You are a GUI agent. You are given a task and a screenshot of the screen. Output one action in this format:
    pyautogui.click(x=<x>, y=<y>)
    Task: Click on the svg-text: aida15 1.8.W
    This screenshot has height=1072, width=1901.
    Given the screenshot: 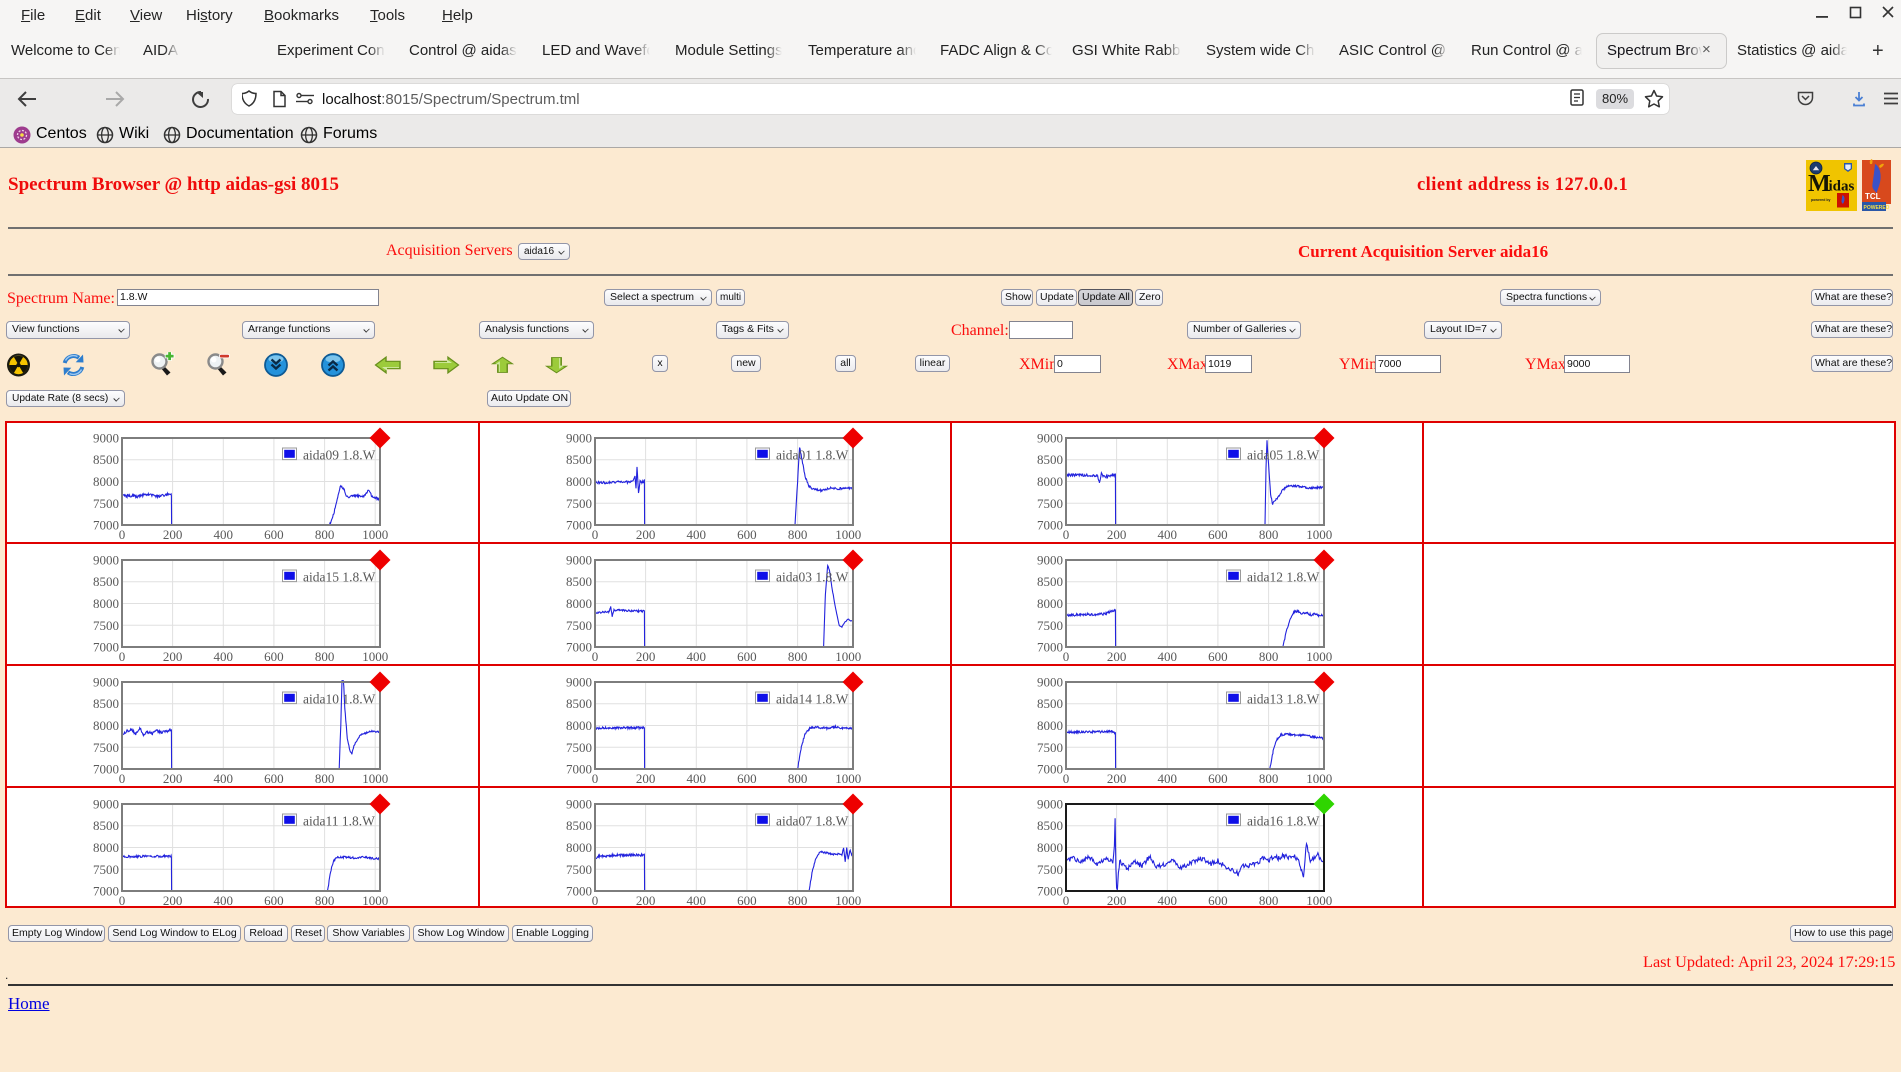 What is the action you would take?
    pyautogui.click(x=339, y=576)
    